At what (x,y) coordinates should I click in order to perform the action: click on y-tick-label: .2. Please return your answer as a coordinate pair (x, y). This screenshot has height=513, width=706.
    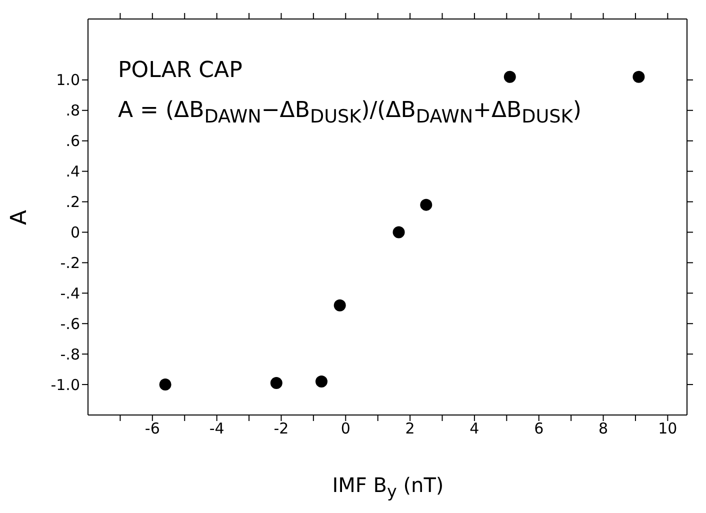
    Looking at the image, I should click on (73, 202).